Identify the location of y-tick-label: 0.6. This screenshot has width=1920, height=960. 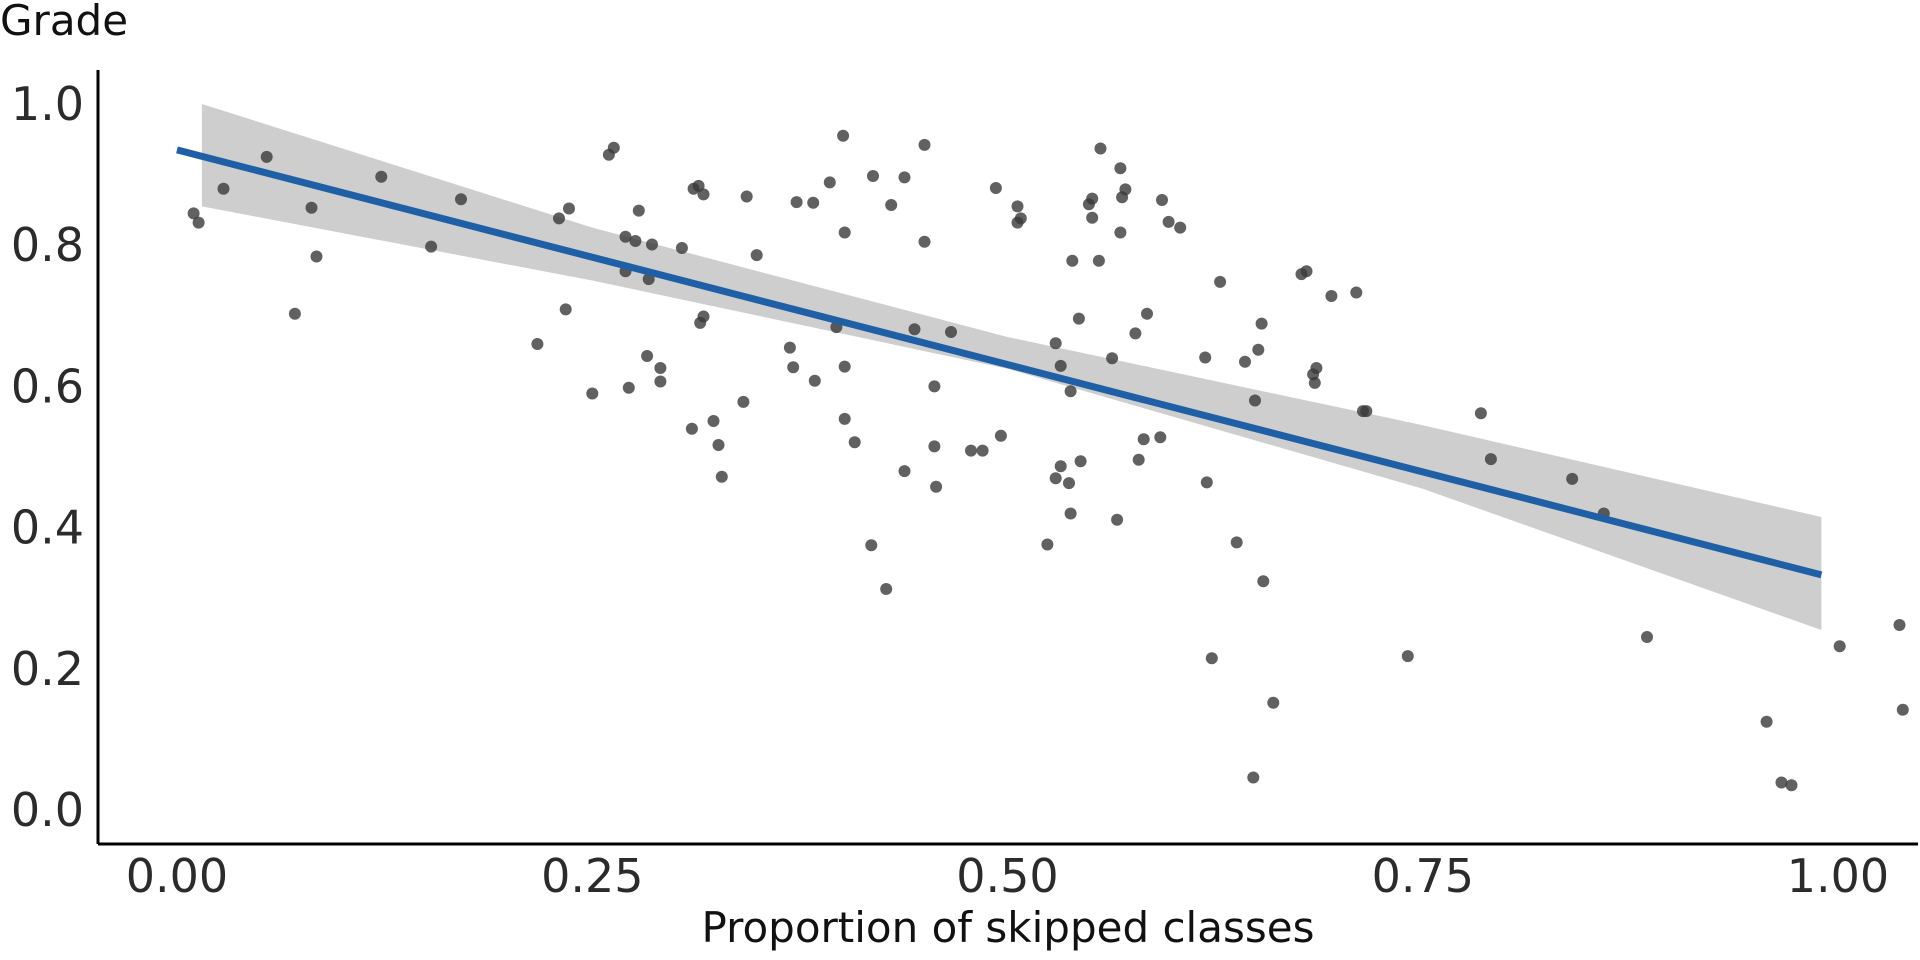
(47, 386).